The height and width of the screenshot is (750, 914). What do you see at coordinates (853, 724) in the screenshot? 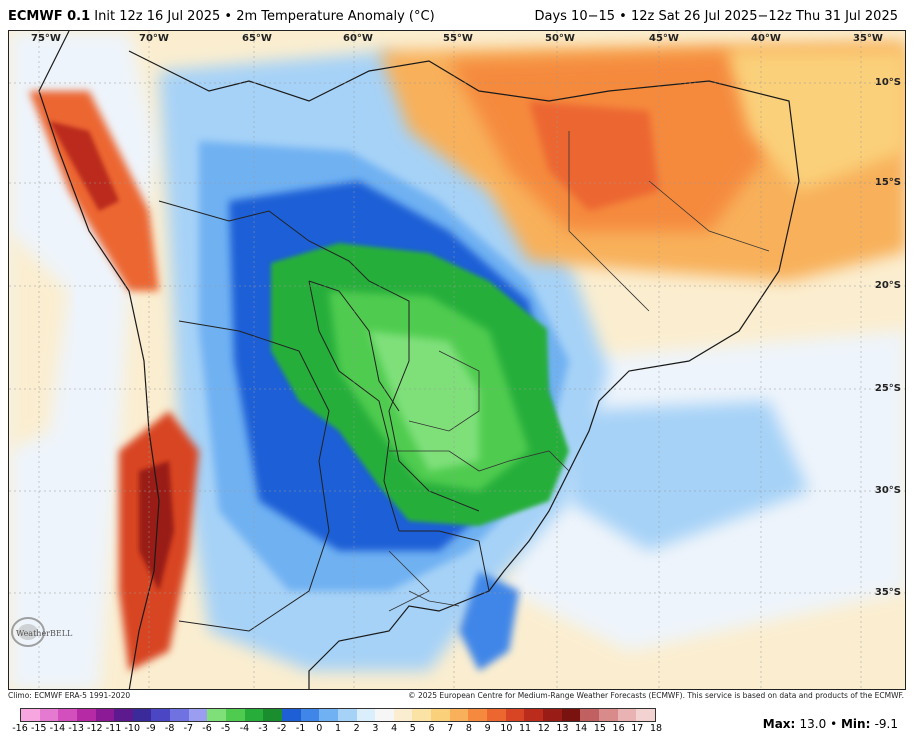
I see `min-label: Min` at bounding box center [853, 724].